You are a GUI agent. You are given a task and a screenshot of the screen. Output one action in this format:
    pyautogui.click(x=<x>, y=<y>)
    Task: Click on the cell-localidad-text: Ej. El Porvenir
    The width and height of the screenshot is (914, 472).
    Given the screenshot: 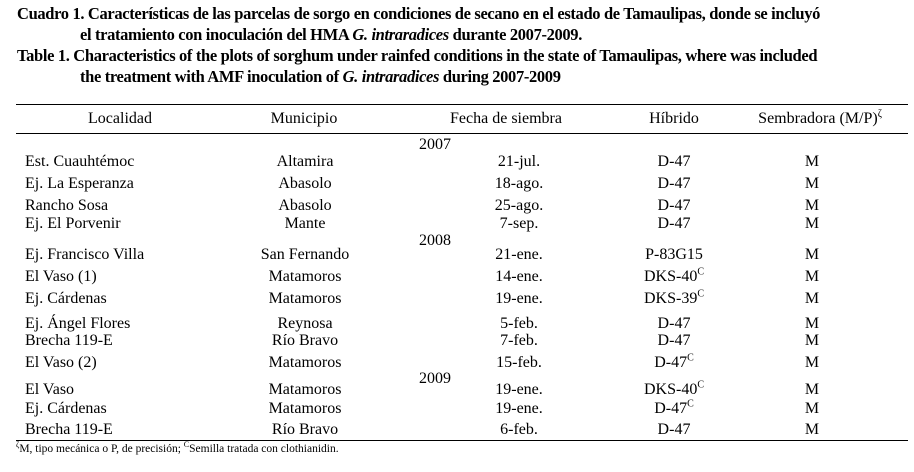 What is the action you would take?
    pyautogui.click(x=73, y=223)
    